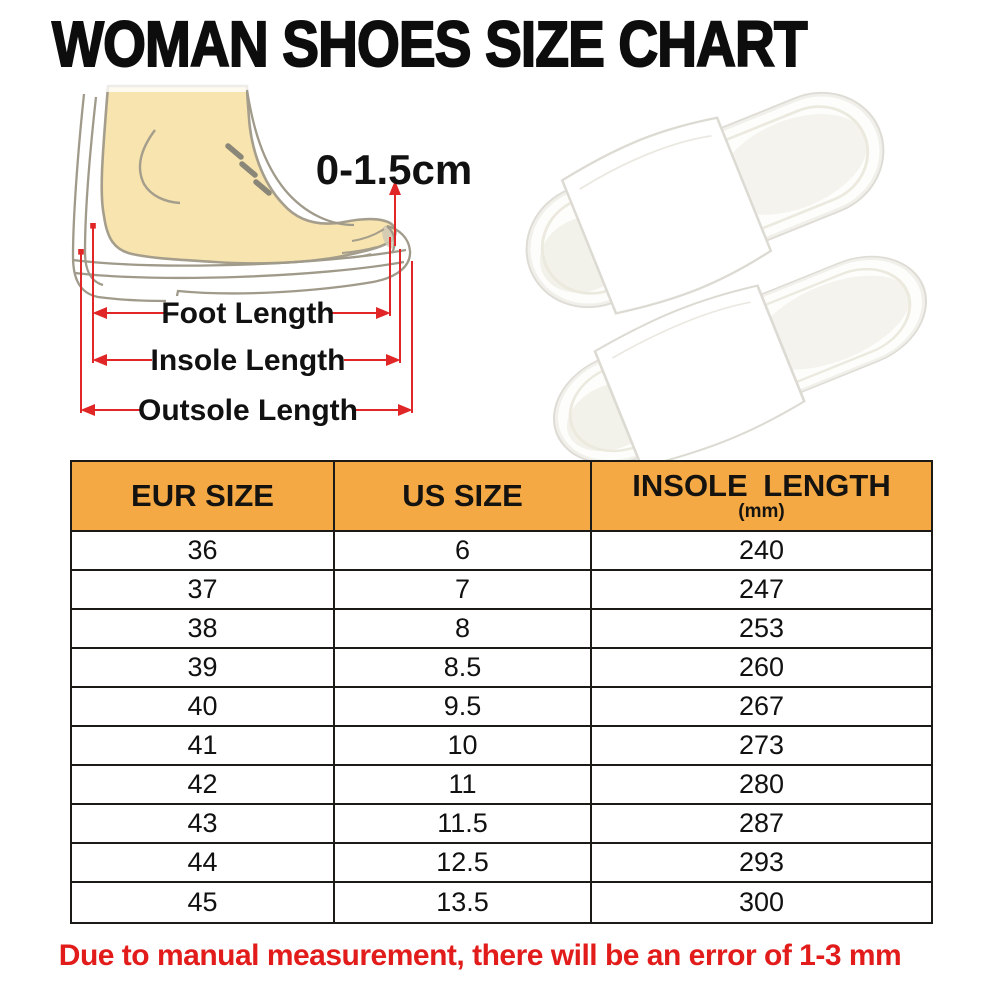  I want to click on table-cell: 280, so click(761, 785).